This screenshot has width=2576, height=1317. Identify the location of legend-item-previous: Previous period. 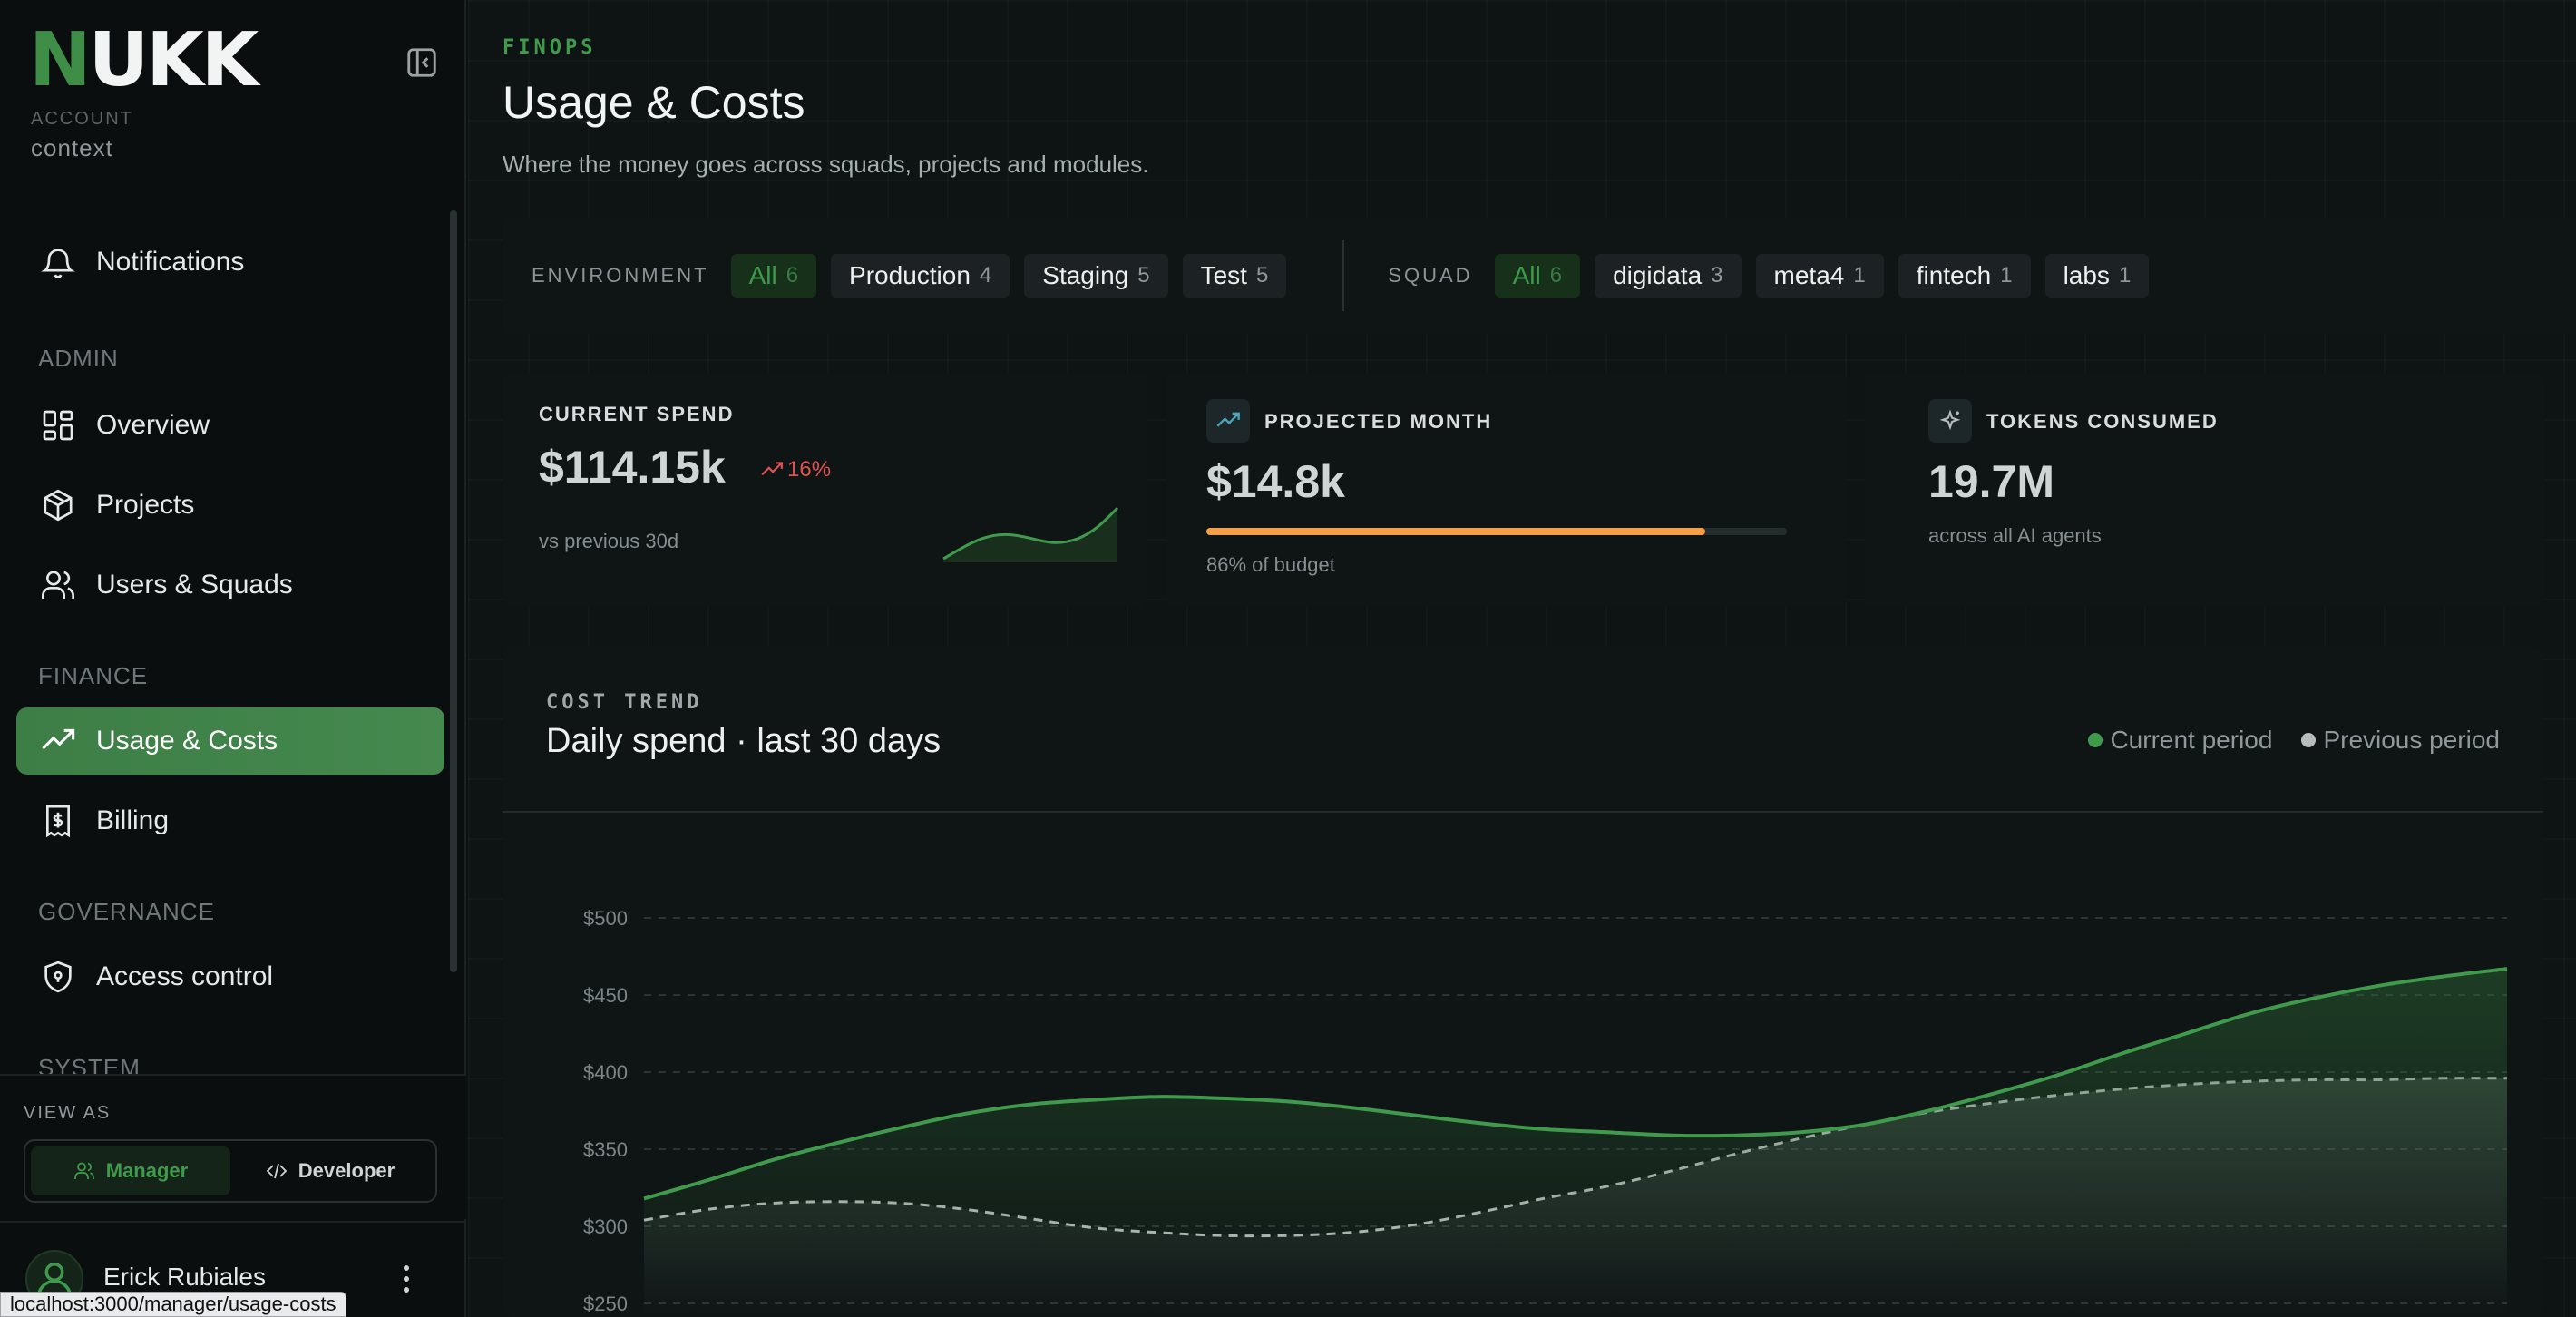
(2400, 740).